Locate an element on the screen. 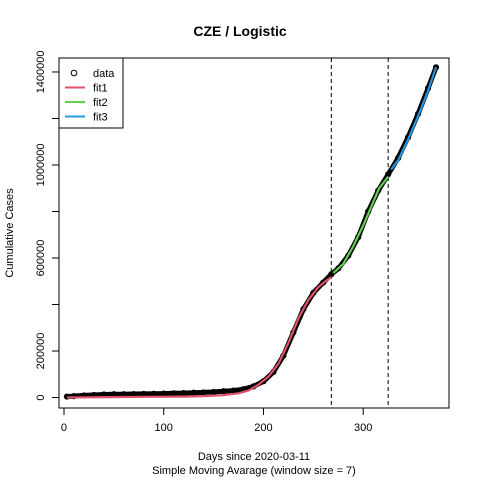 The image size is (480, 480). x-tick-label: 300 is located at coordinates (363, 428).